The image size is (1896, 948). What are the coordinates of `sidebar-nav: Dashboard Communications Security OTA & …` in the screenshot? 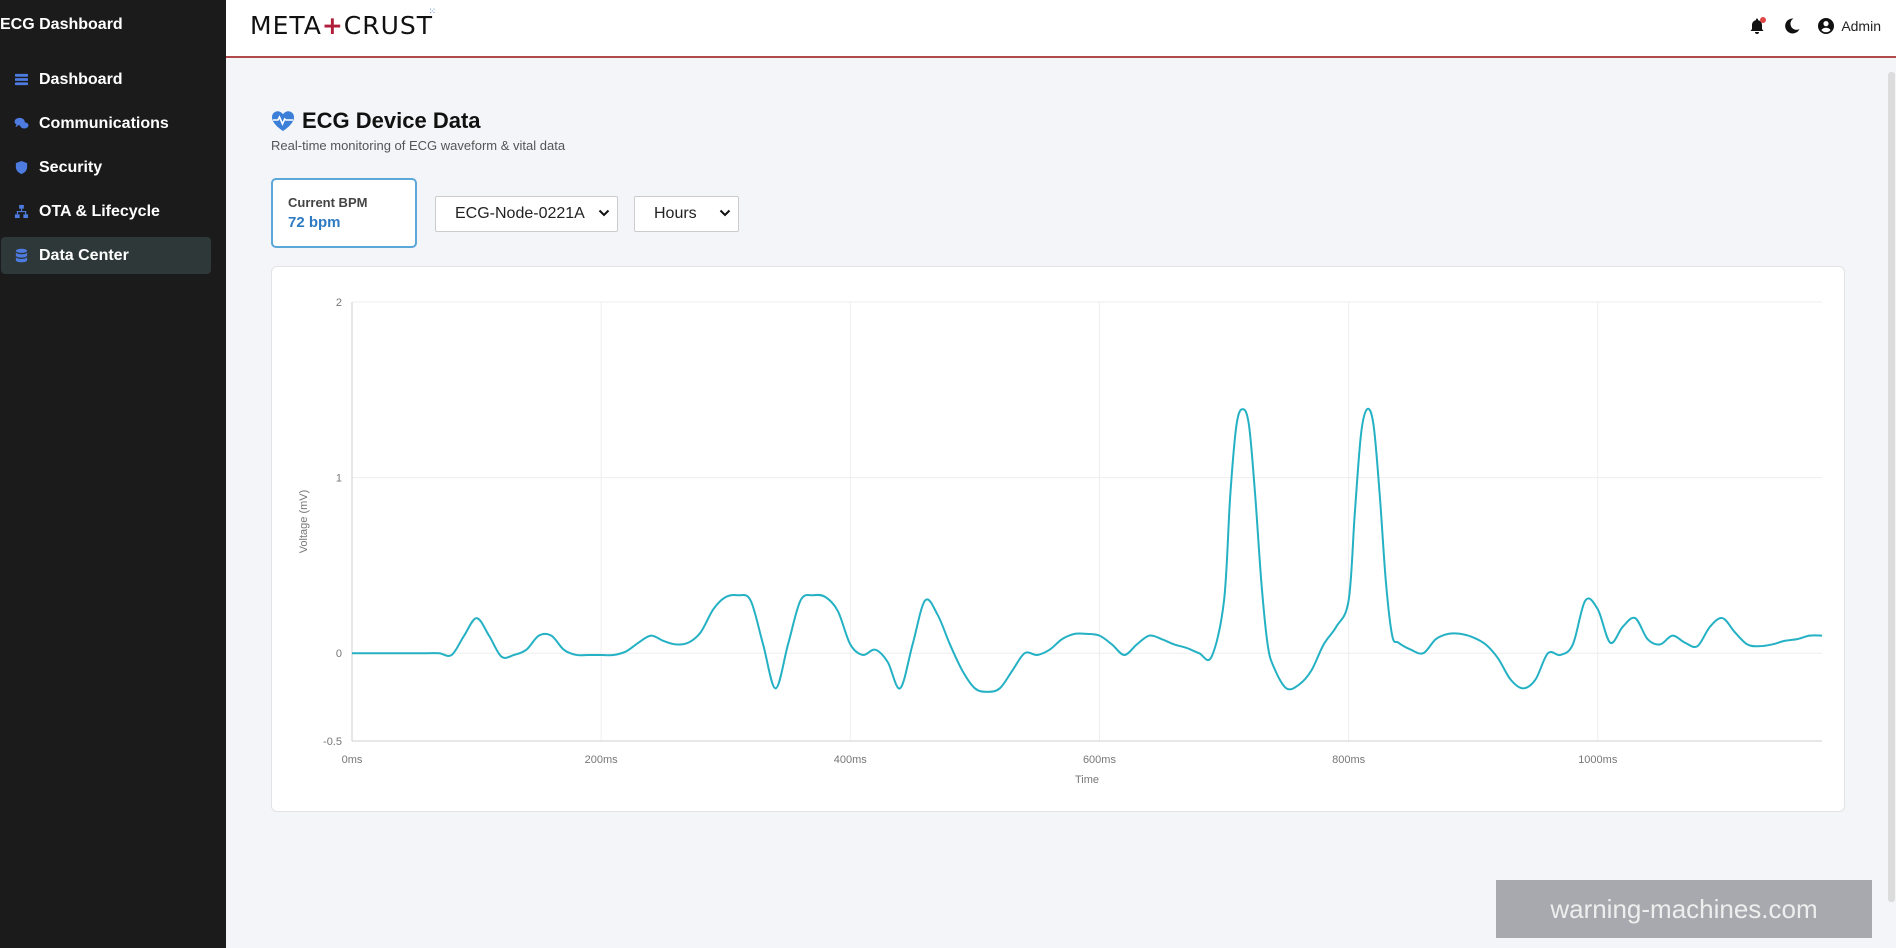 It's located at (113, 171).